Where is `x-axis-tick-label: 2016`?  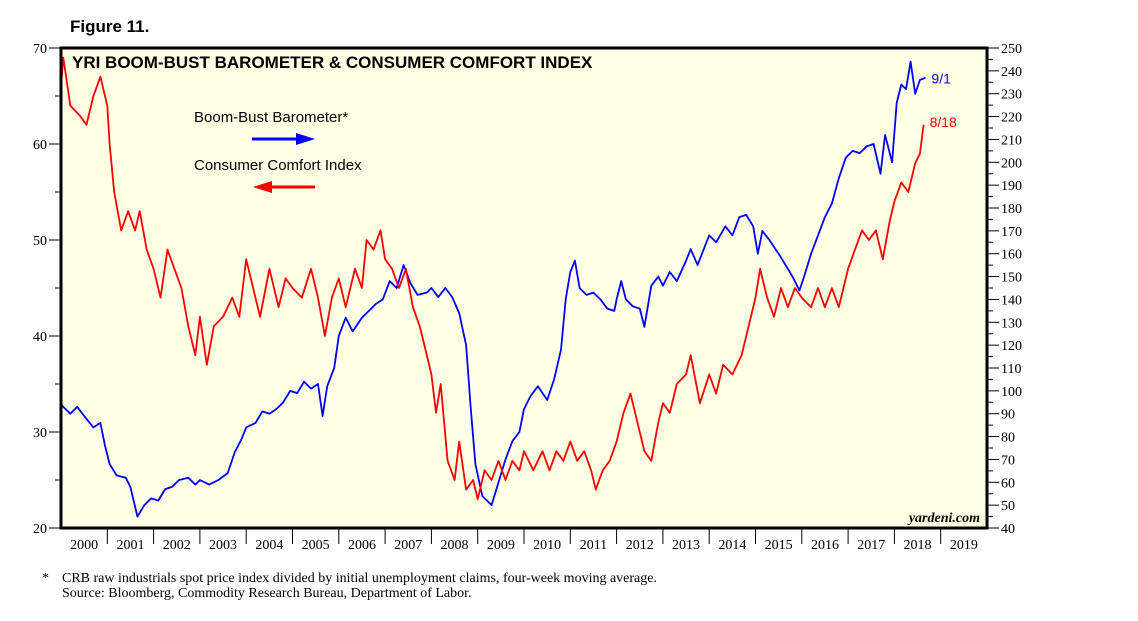
x-axis-tick-label: 2016 is located at coordinates (825, 545).